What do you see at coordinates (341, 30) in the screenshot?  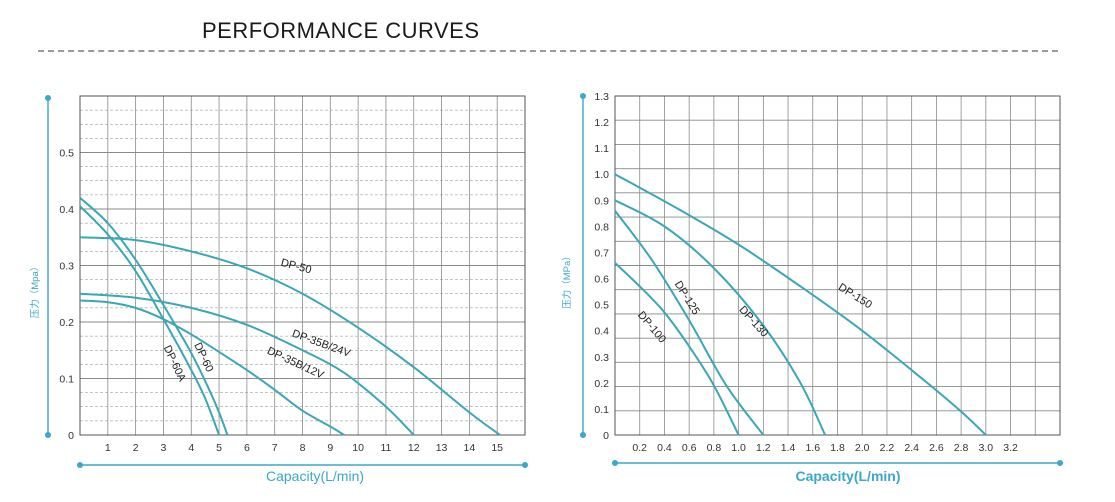 I see `page-title: PERFORMANCE CURVES` at bounding box center [341, 30].